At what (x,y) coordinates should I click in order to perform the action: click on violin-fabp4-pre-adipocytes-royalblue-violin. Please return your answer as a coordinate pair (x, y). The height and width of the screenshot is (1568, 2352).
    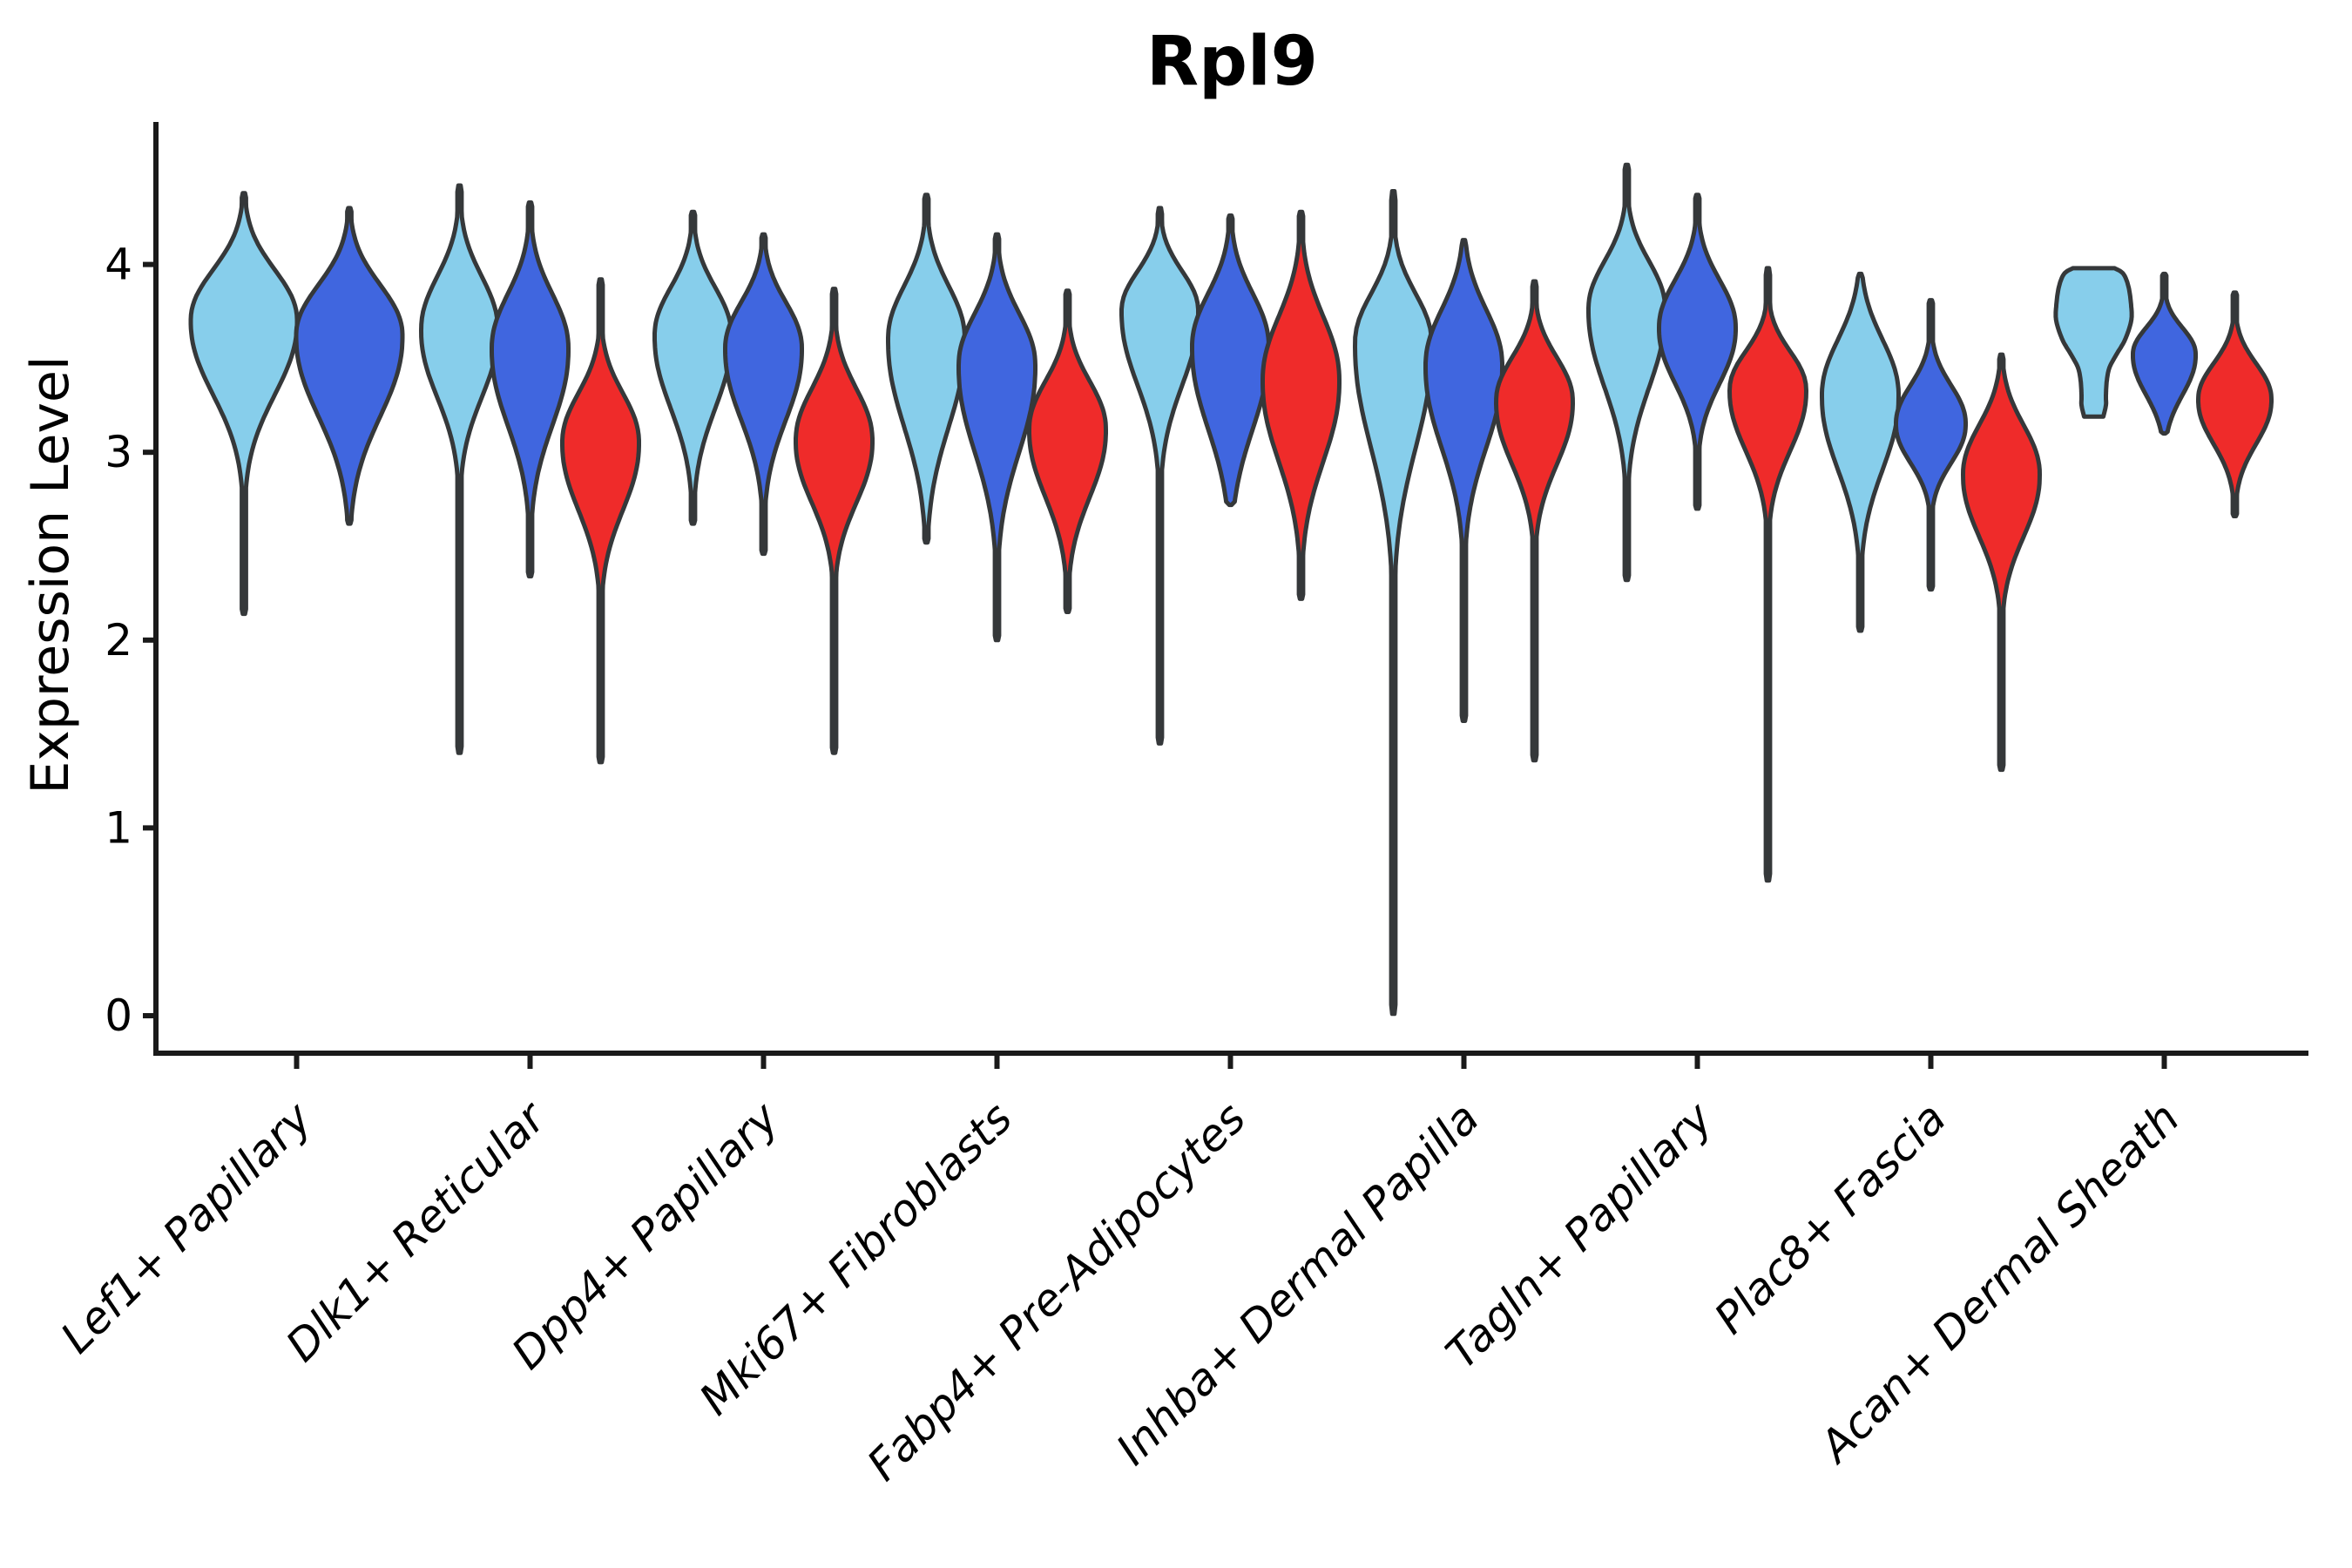
    Looking at the image, I should click on (1231, 361).